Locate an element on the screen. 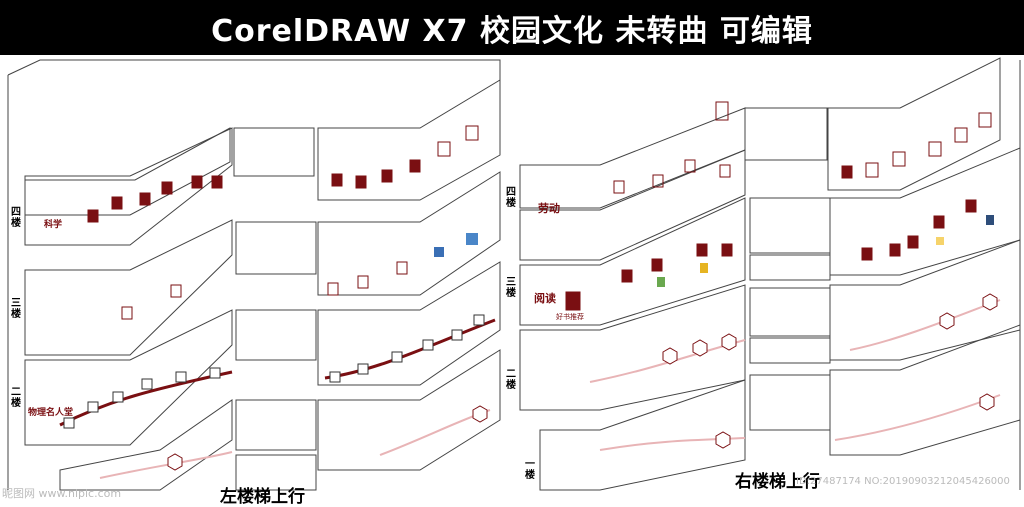 The image size is (1024, 507). watermark-id: ID:27487174 NO:20190903212045426000 is located at coordinates (903, 481).